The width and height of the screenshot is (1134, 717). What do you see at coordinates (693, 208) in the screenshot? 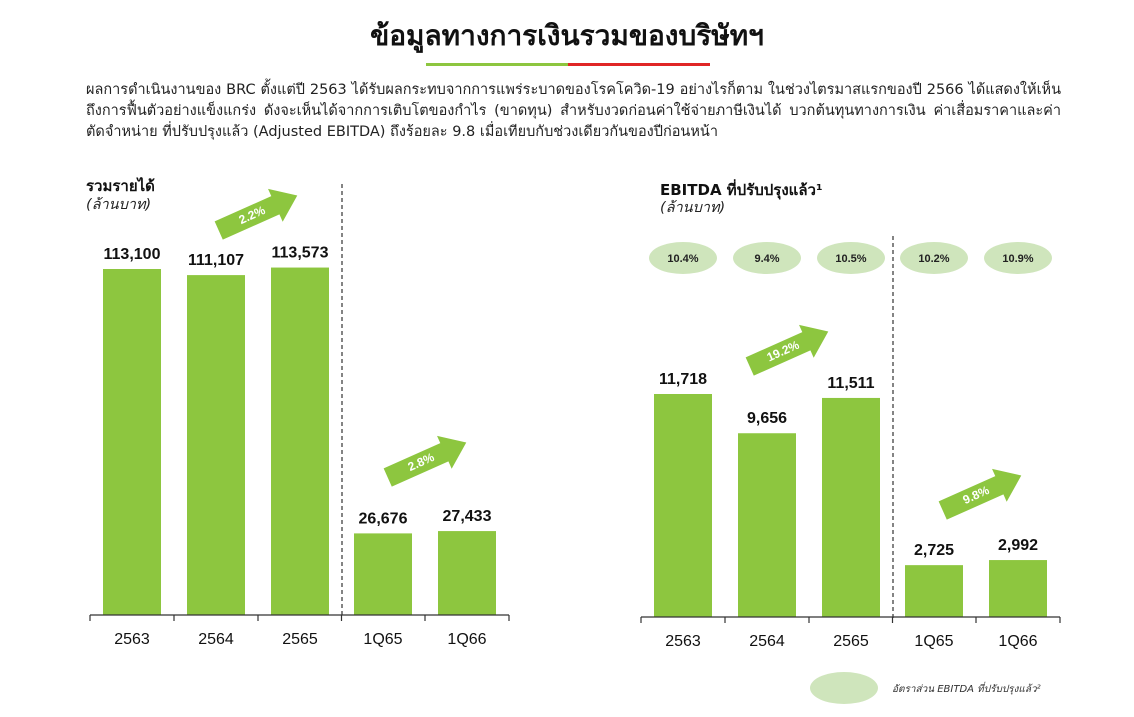
I see `ebitda-chart-unit: (ล้านบาท)` at bounding box center [693, 208].